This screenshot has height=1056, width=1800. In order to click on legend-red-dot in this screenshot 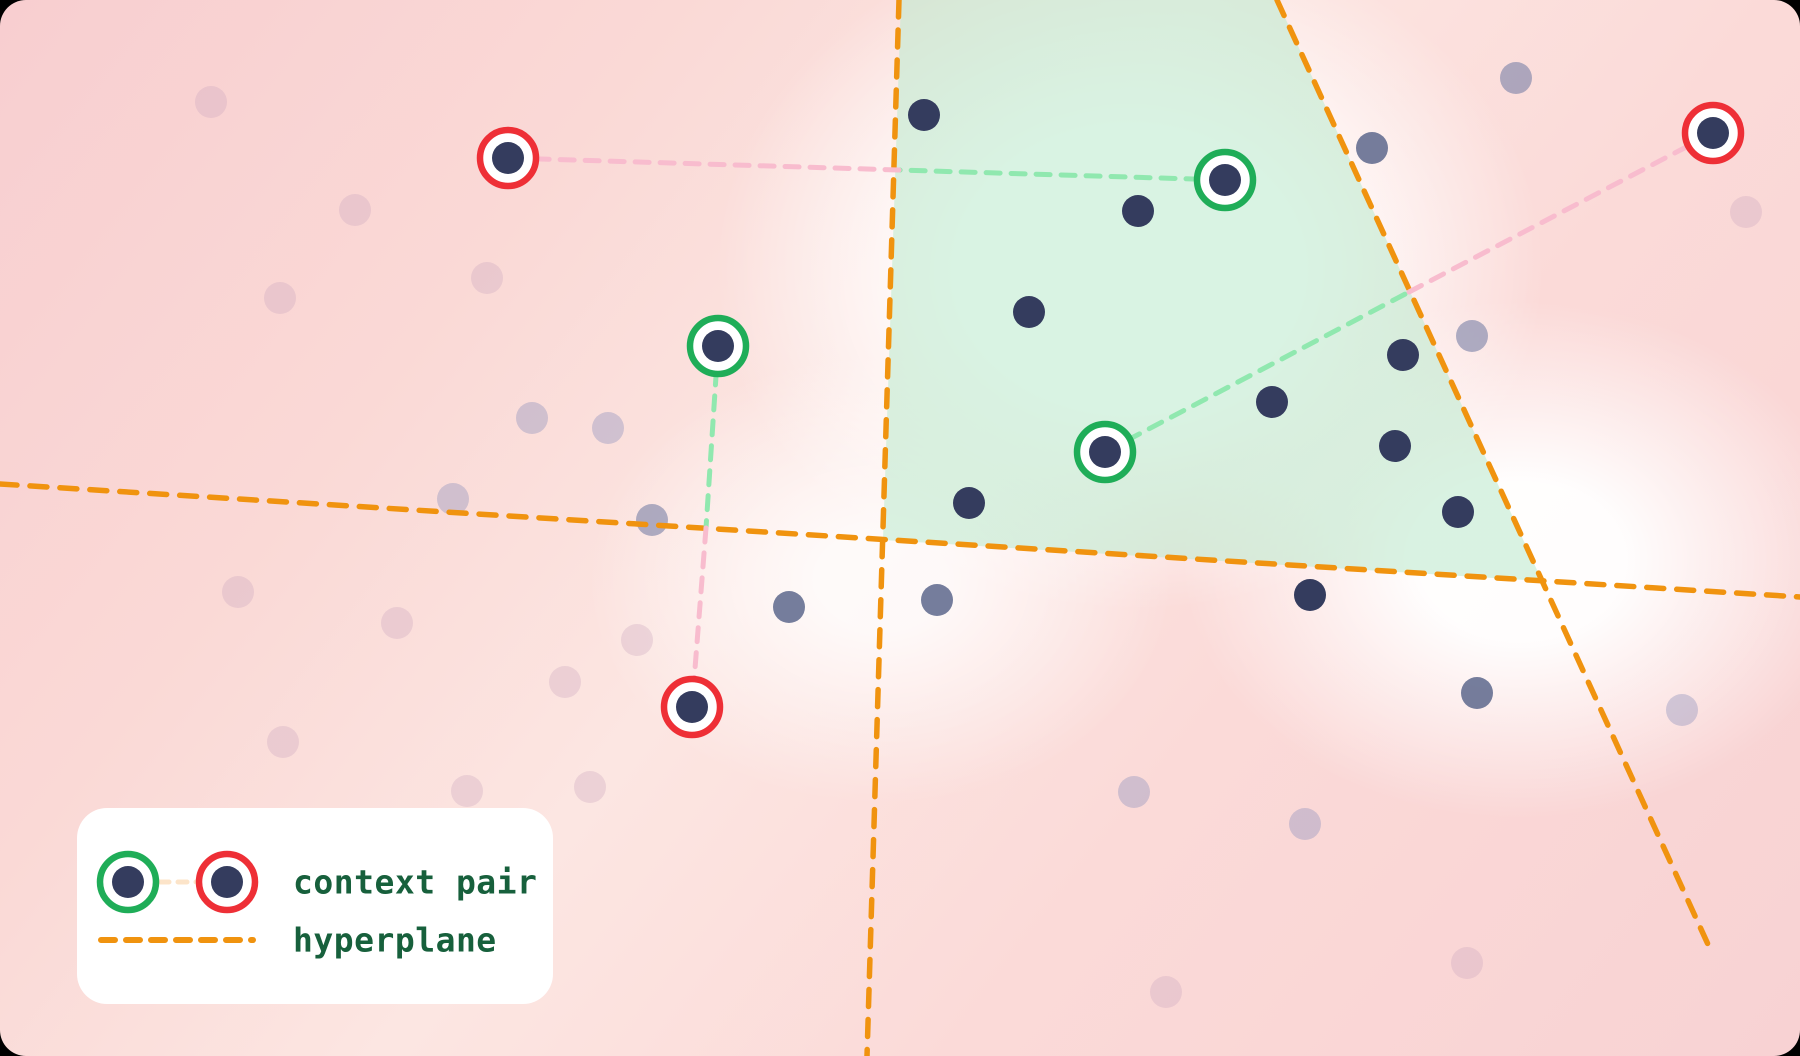, I will do `click(227, 882)`.